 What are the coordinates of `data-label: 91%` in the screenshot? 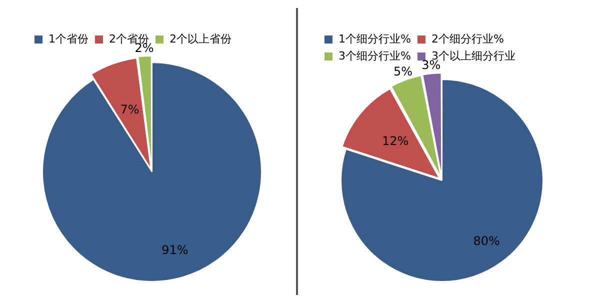 It's located at (175, 249).